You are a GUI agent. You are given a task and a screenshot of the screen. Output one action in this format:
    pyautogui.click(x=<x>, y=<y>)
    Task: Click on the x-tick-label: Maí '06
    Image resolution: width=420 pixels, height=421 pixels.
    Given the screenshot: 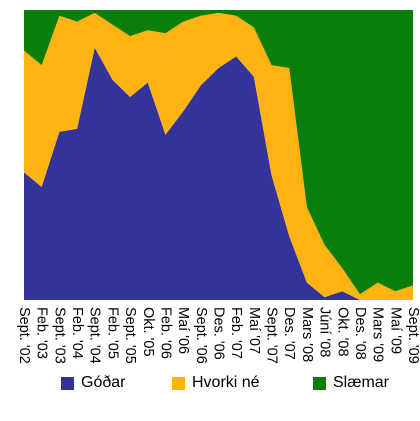 What is the action you would take?
    pyautogui.click(x=183, y=330)
    